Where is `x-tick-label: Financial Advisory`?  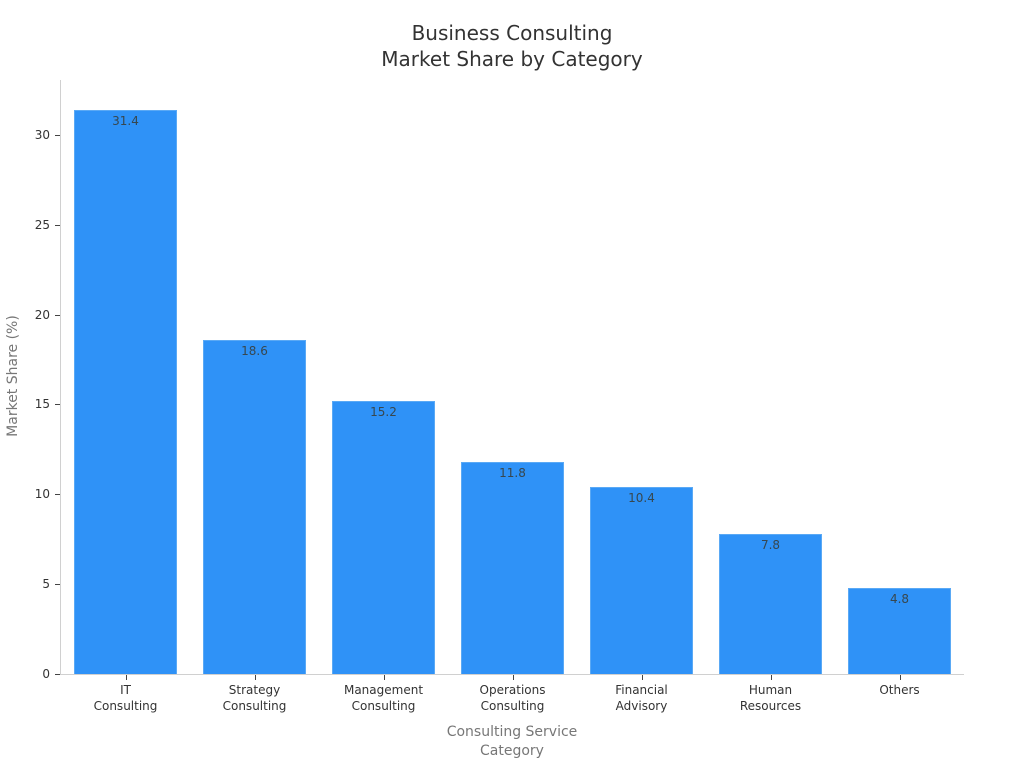 x-tick-label: Financial Advisory is located at coordinates (641, 698).